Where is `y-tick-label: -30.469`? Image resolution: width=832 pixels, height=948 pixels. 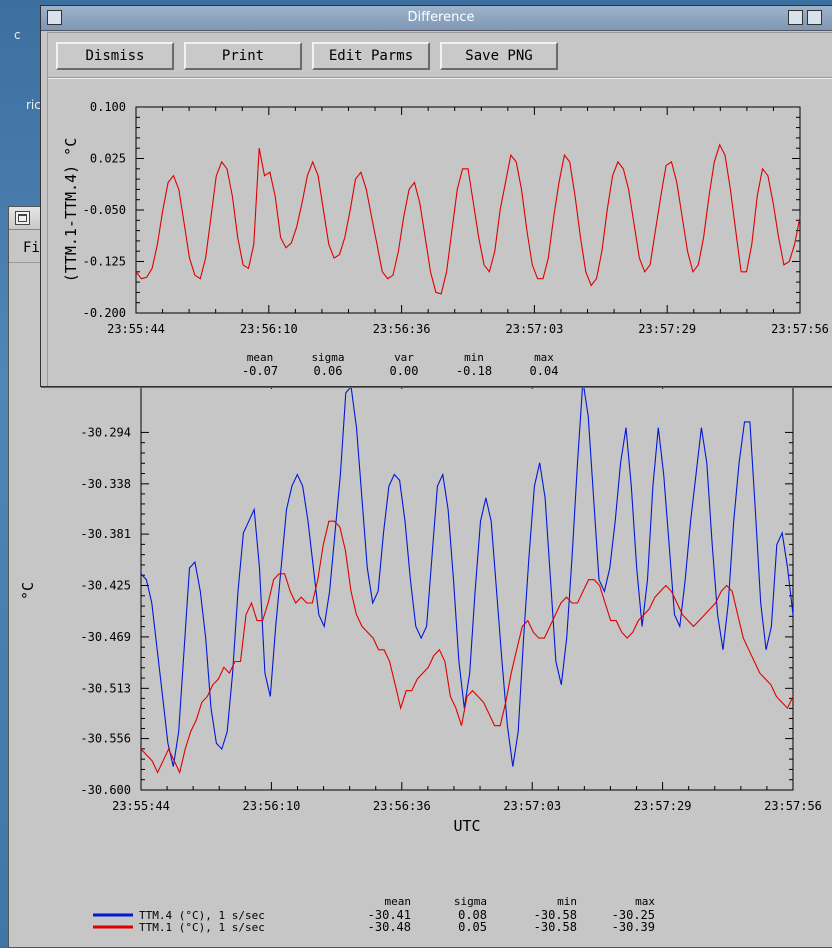
y-tick-label: -30.469 is located at coordinates (105, 637).